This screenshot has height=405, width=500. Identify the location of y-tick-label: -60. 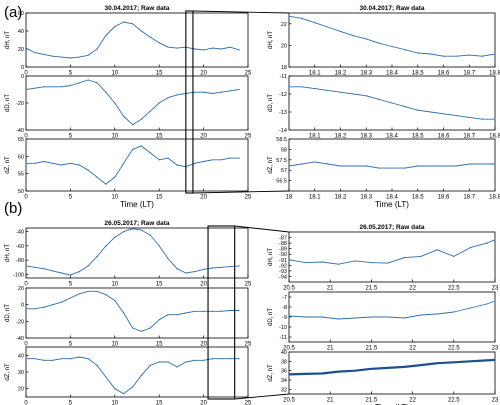
(20, 247).